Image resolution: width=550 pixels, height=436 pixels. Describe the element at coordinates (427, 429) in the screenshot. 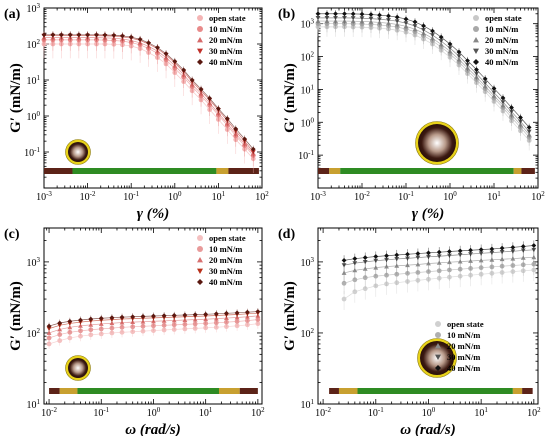

I see `x-axis-label: ω (rad/s)` at that location.